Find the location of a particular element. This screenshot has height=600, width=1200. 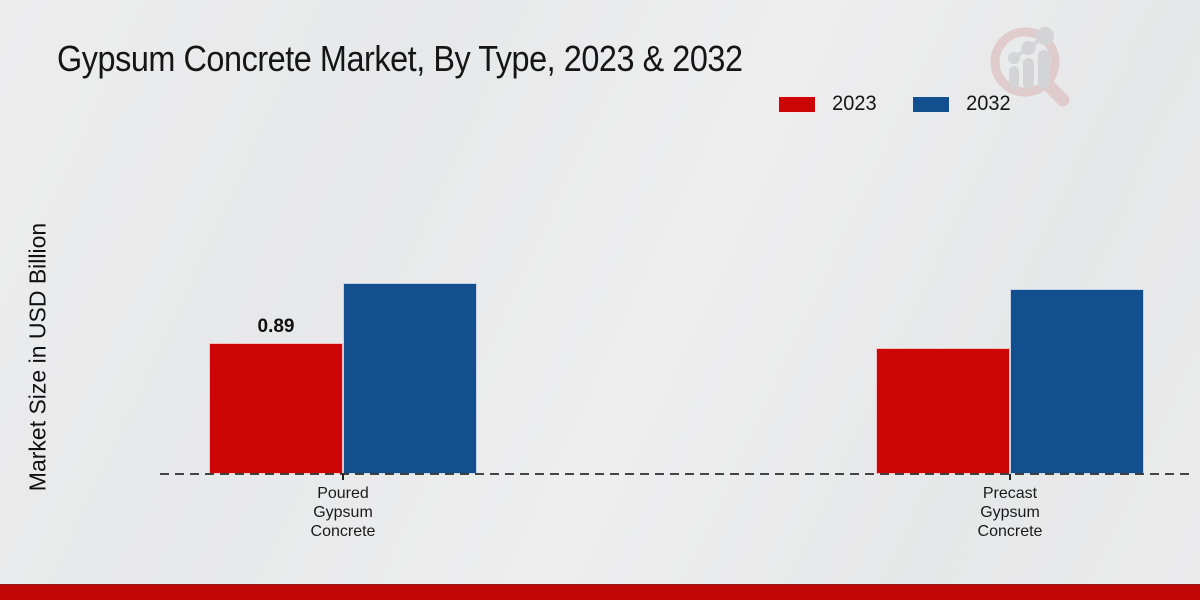

bar-2032-poured is located at coordinates (410, 378).